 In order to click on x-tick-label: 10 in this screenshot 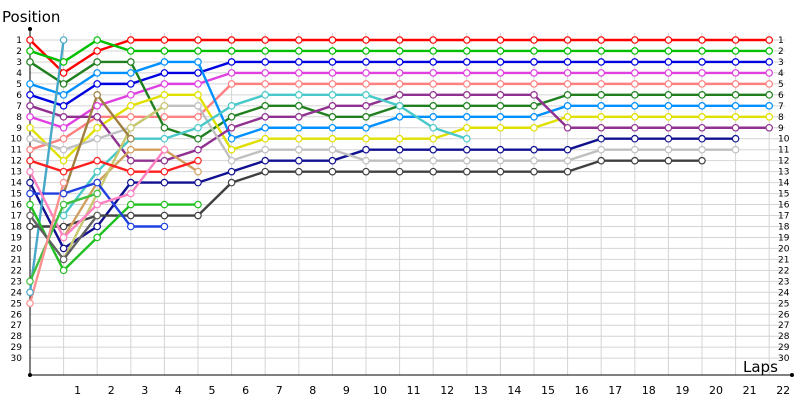, I will do `click(380, 390)`.